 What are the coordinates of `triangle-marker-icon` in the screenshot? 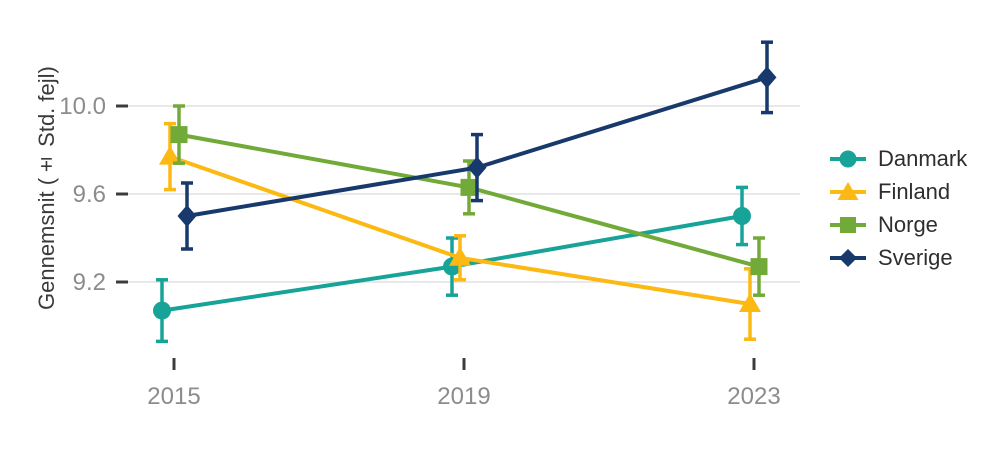 It's located at (848, 190).